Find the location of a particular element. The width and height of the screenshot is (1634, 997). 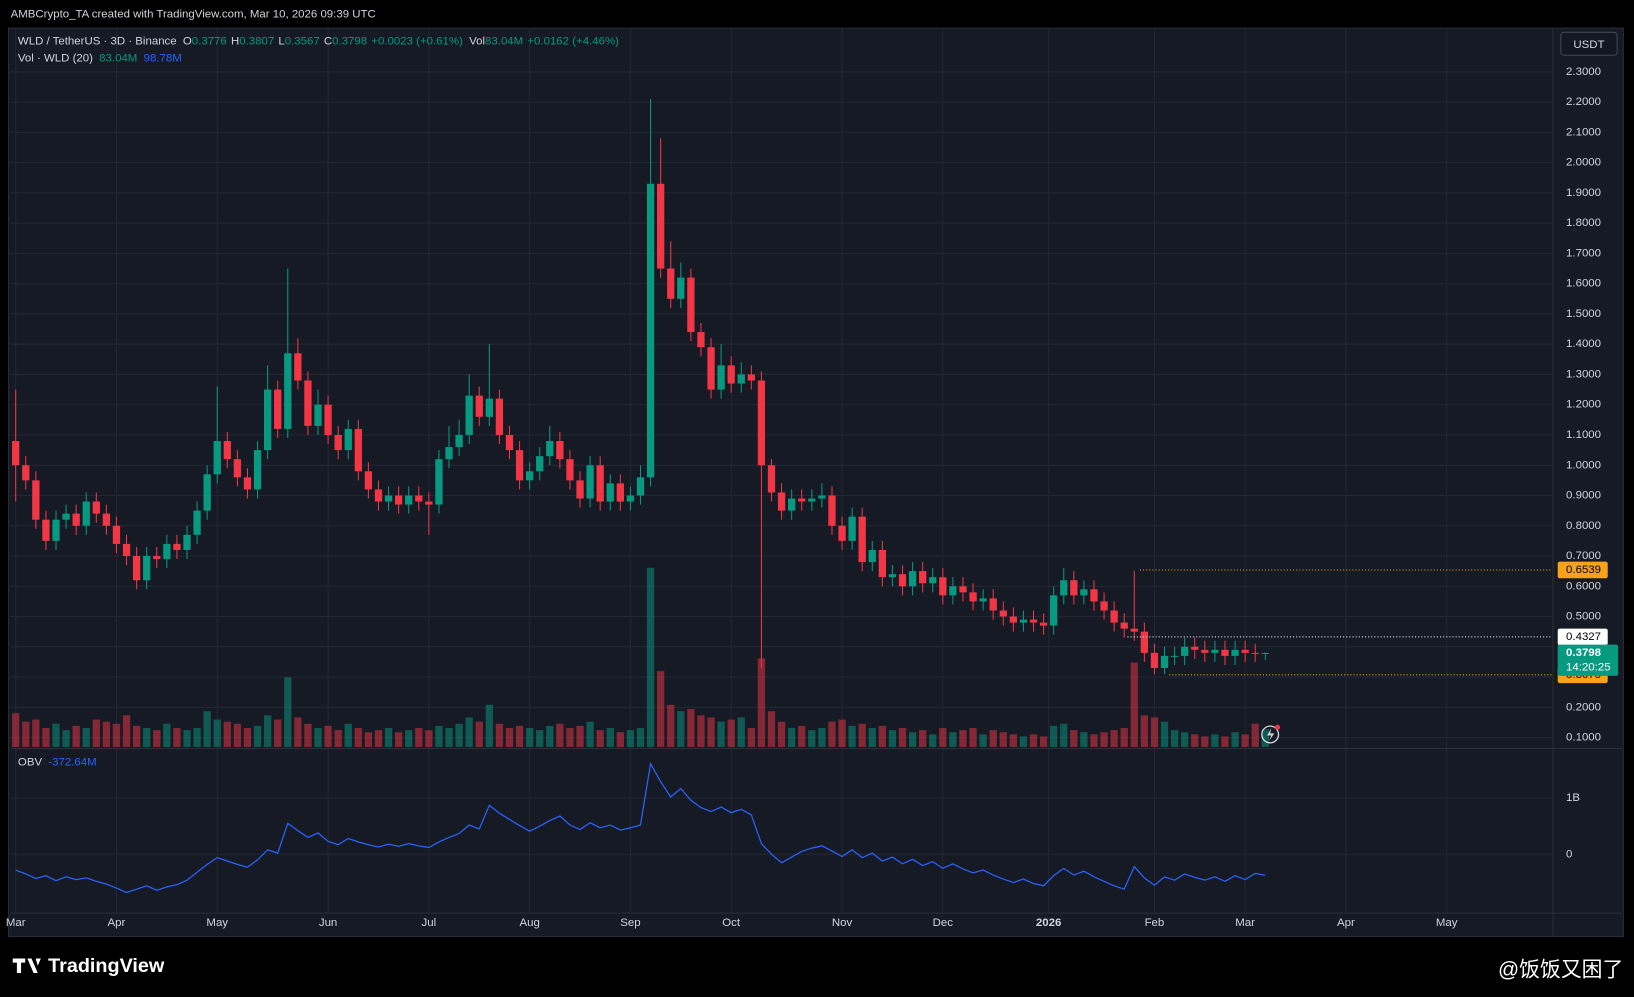

legend-label: Vol is located at coordinates (477, 42).